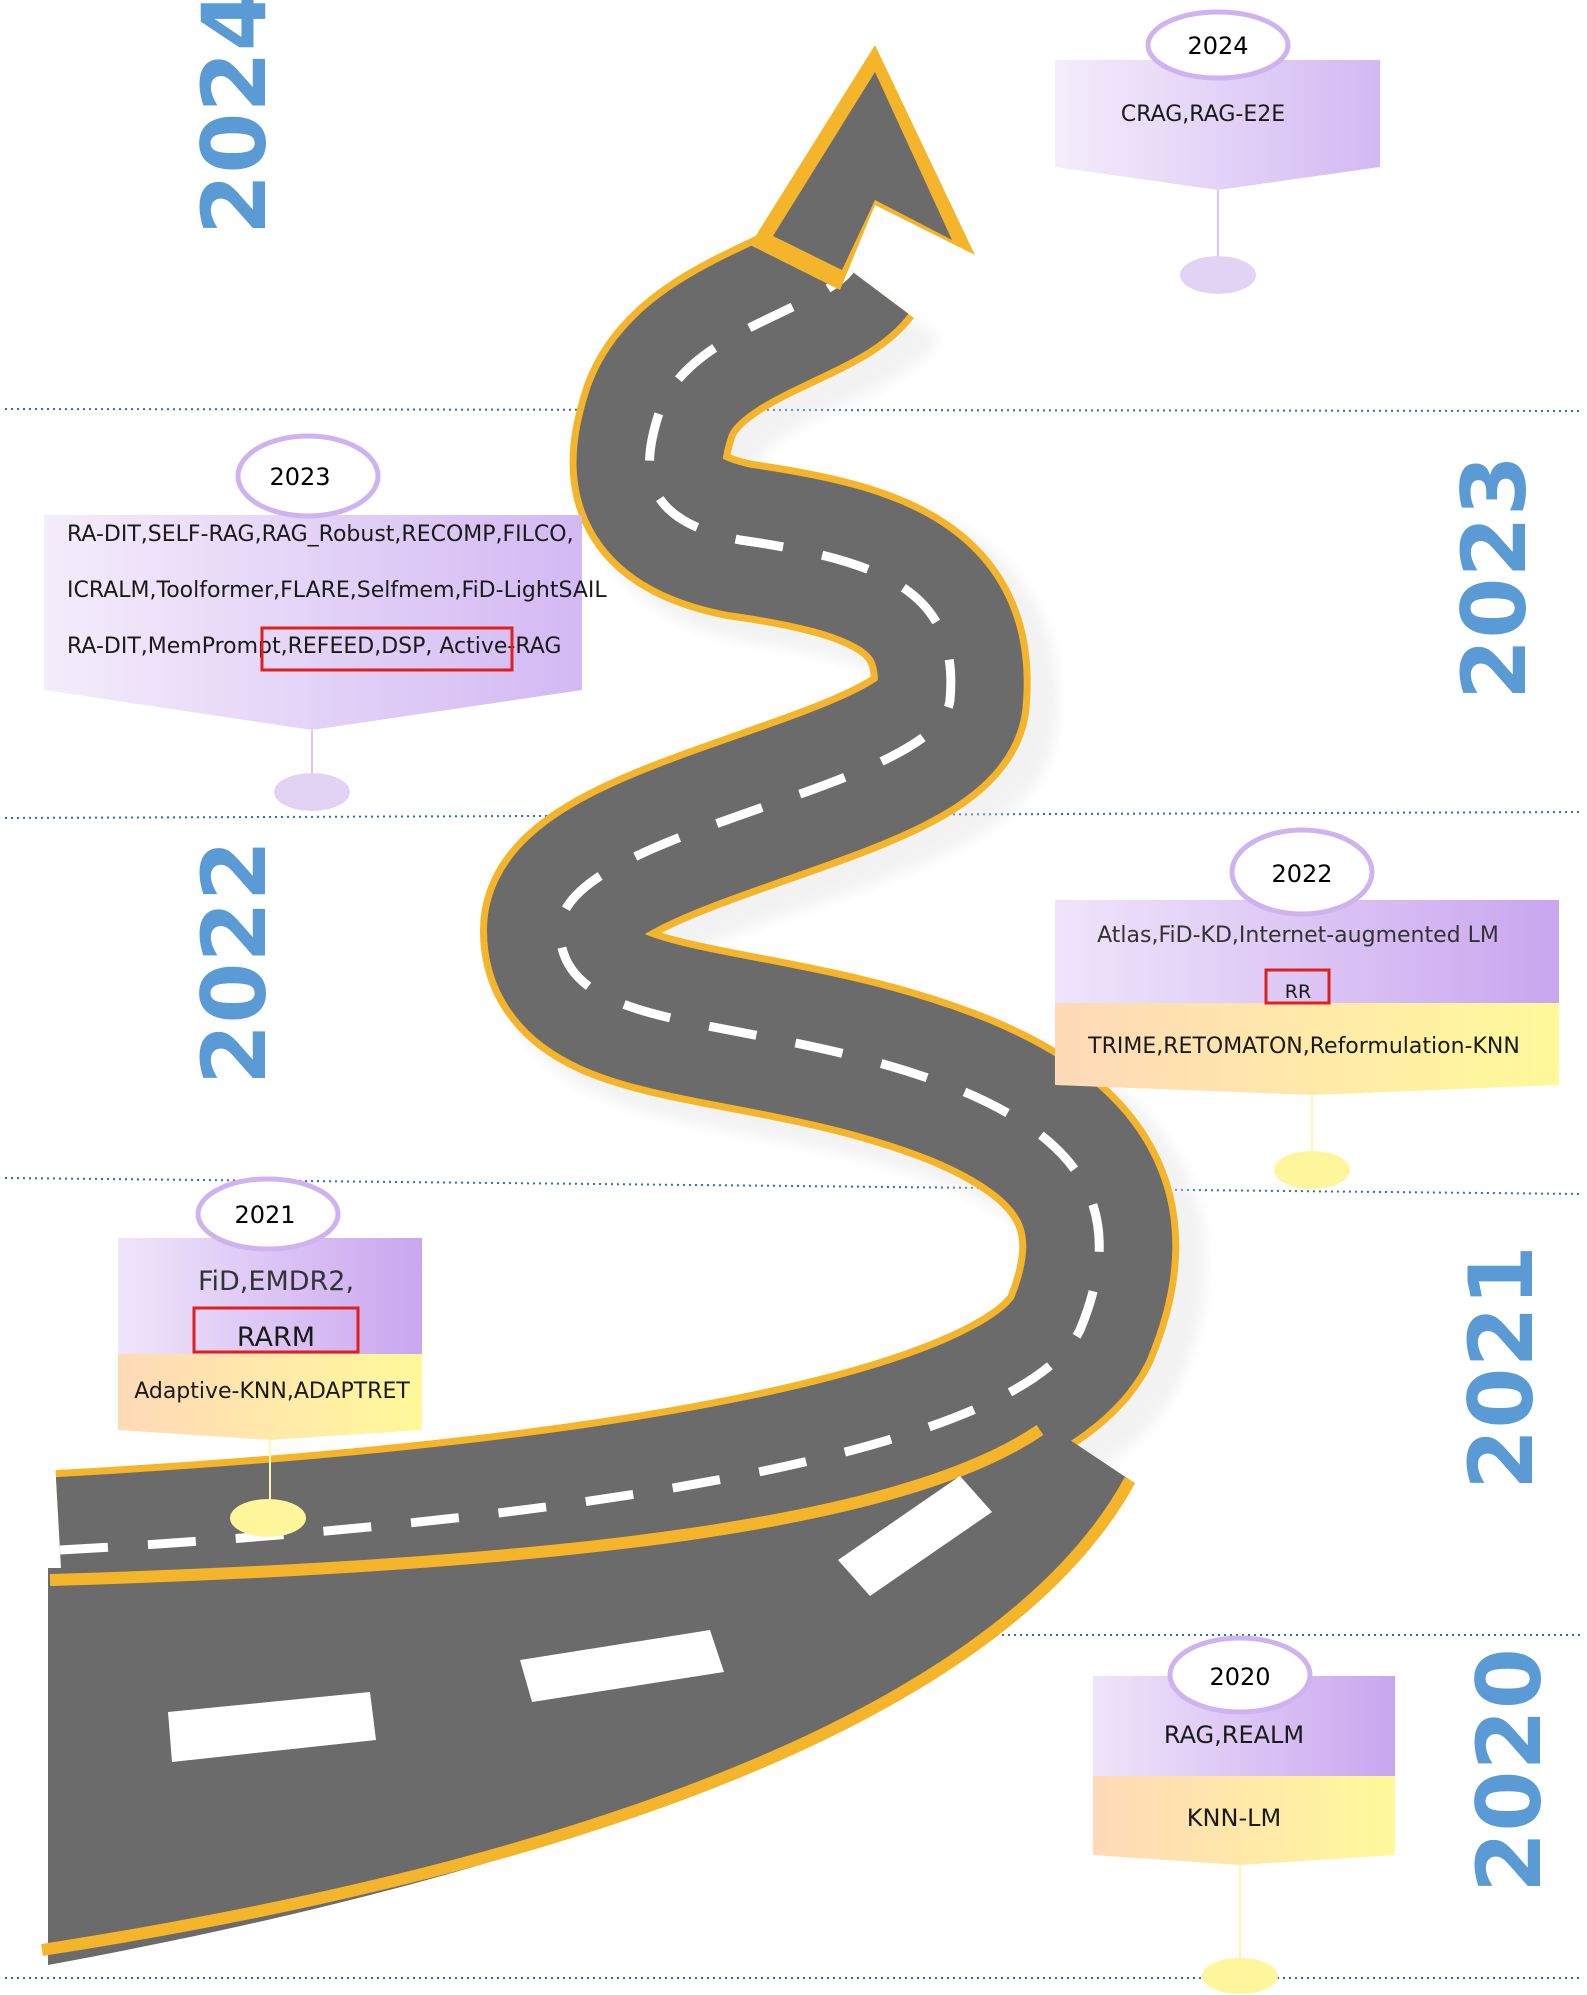 The image size is (1587, 1995). Describe the element at coordinates (1234, 1818) in the screenshot. I see `card-2020-bottom-line-1: KNN-LM` at that location.